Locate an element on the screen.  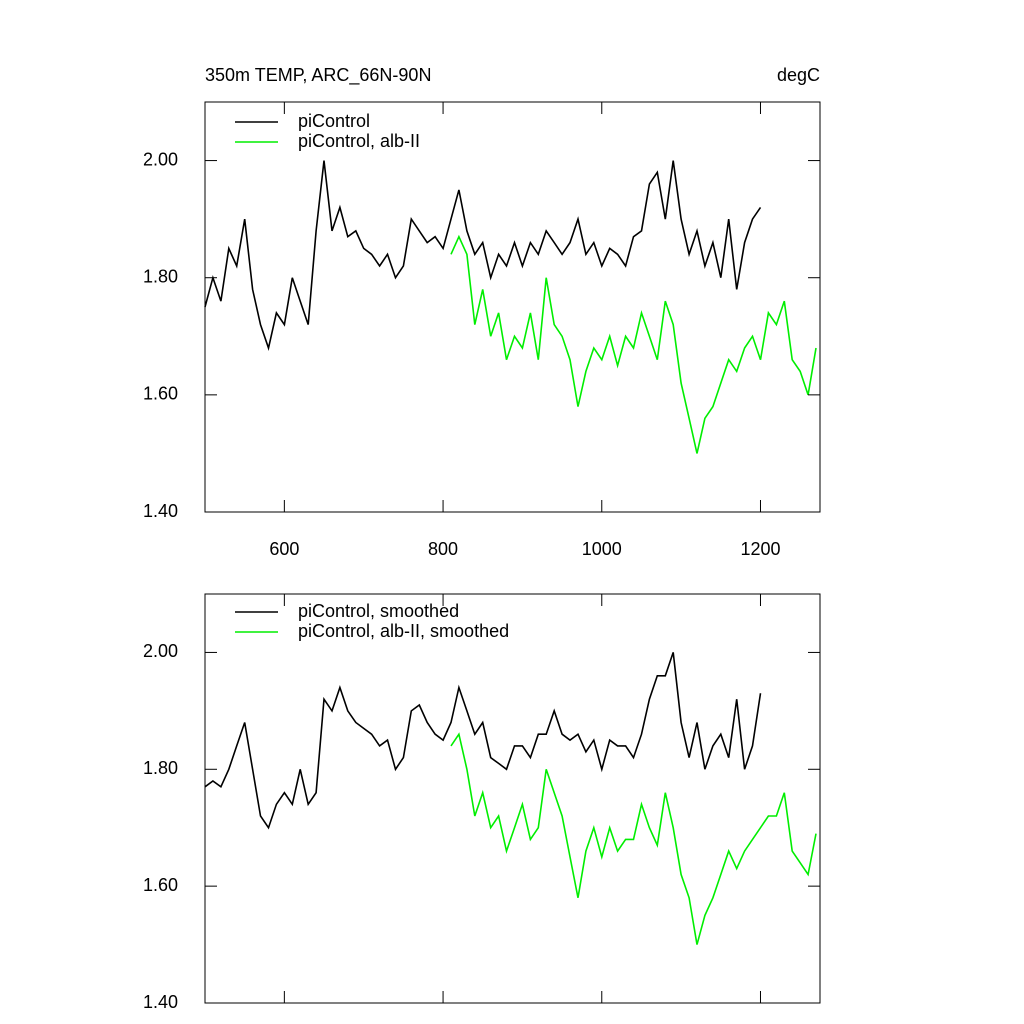
legend-label: piControl is located at coordinates (334, 121).